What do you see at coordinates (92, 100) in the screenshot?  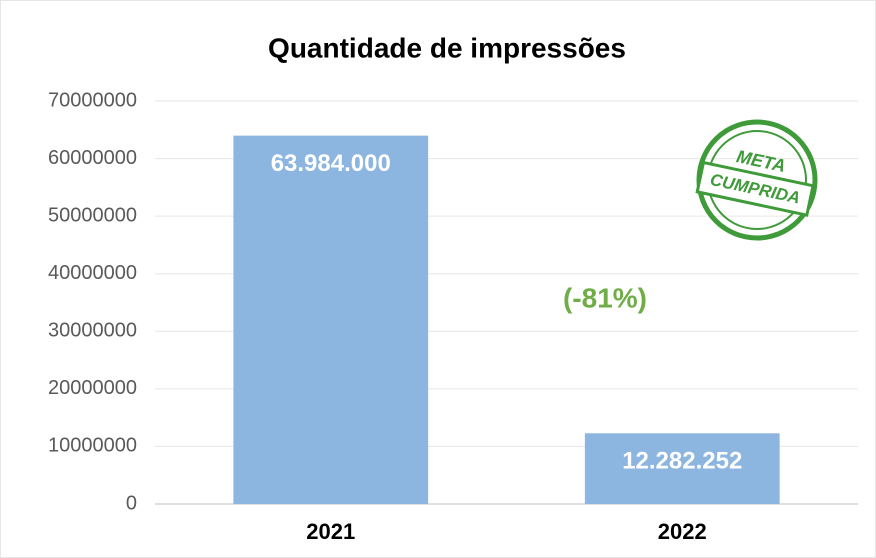 I see `y-tick-label: 70000000` at bounding box center [92, 100].